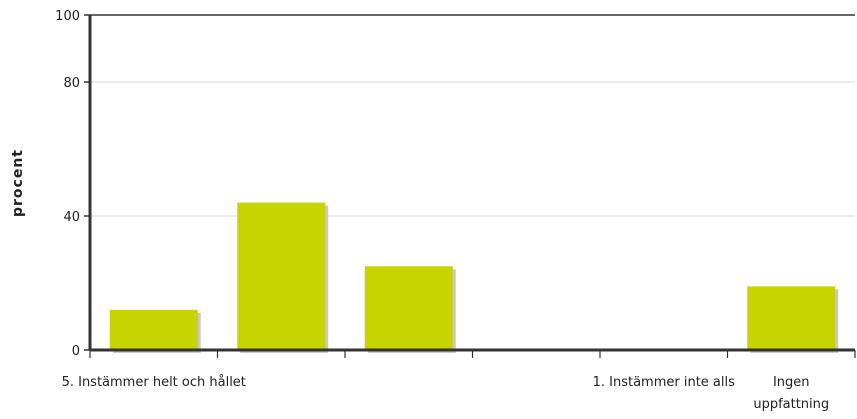 This screenshot has height=419, width=857. I want to click on x-tick-label: 5. Instämmer helt och hållet, so click(154, 382).